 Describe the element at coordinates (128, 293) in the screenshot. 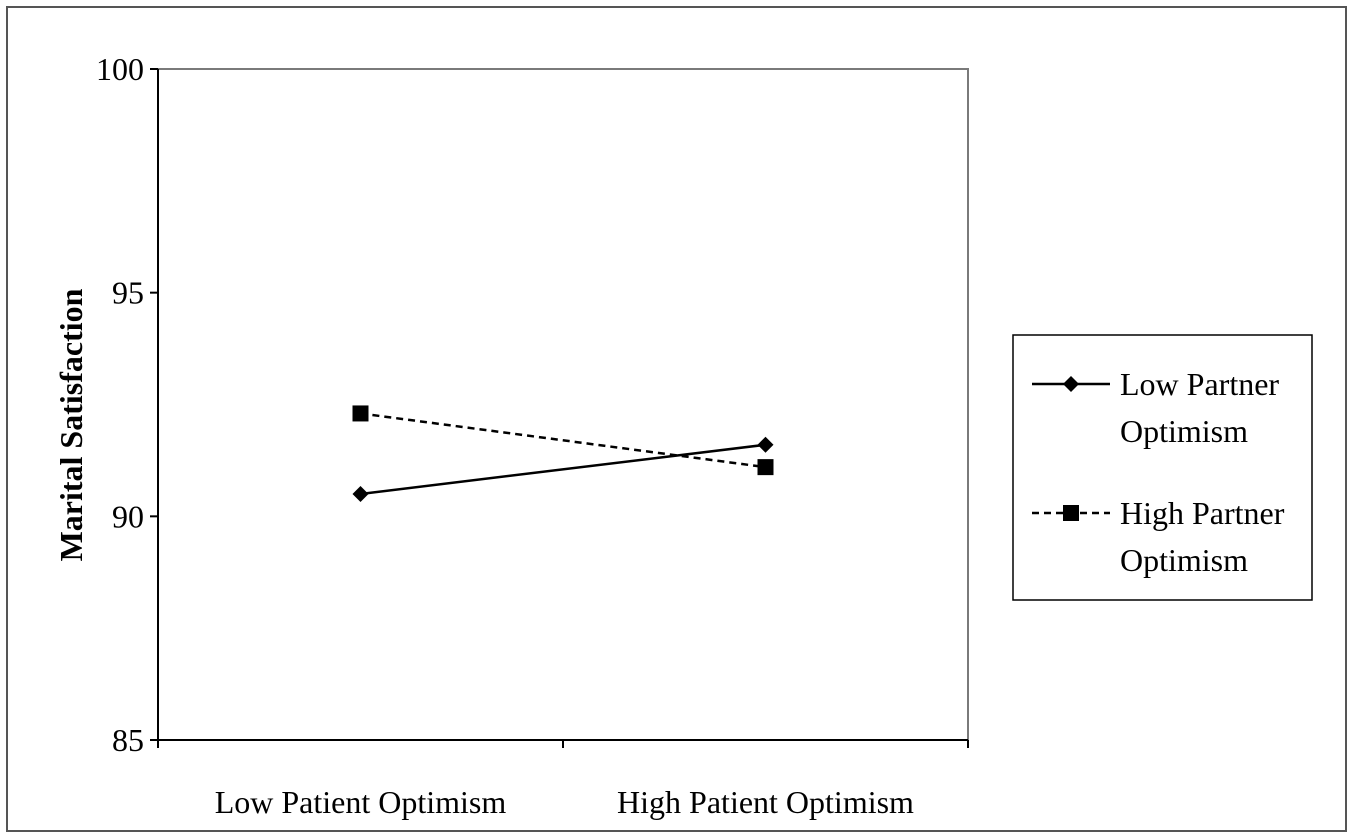

I see `y-tick-label: 95` at that location.